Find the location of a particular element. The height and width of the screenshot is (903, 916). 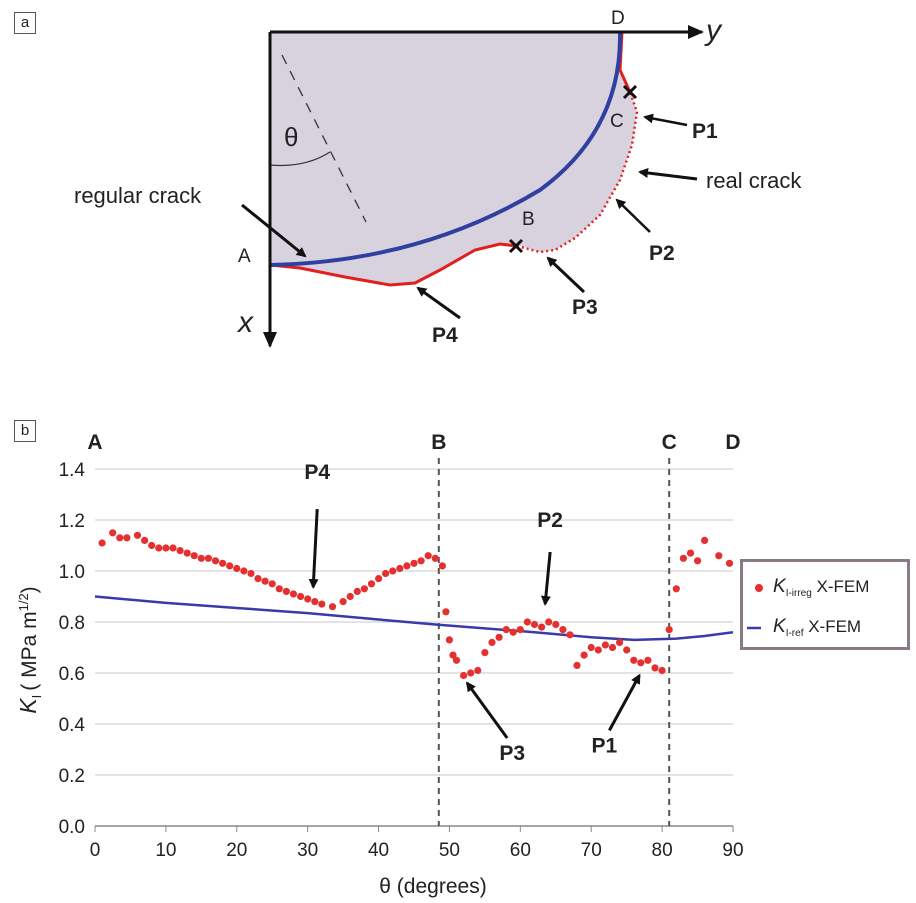

legend-ref-main: K is located at coordinates (780, 626).